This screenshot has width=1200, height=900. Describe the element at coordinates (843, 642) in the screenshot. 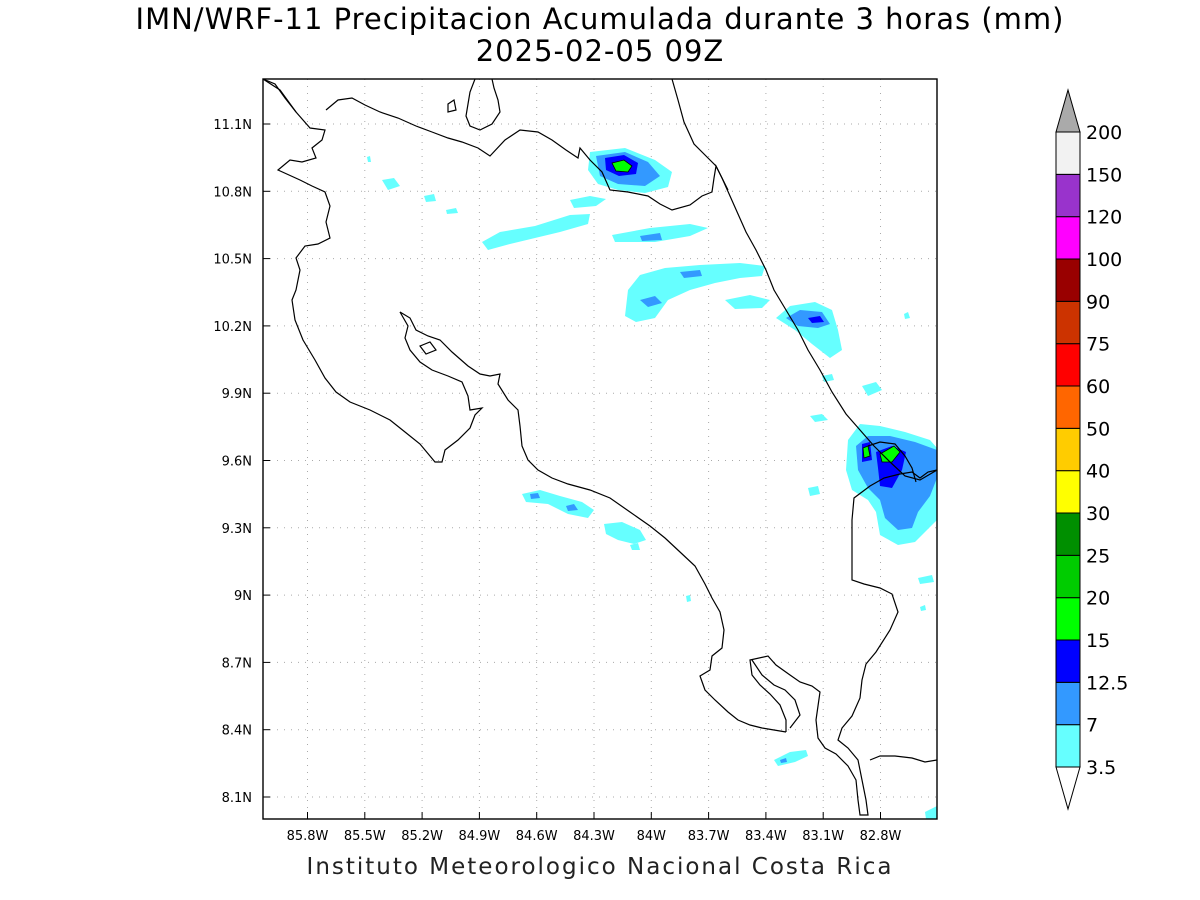

I see `osa-peninsula-coast` at that location.